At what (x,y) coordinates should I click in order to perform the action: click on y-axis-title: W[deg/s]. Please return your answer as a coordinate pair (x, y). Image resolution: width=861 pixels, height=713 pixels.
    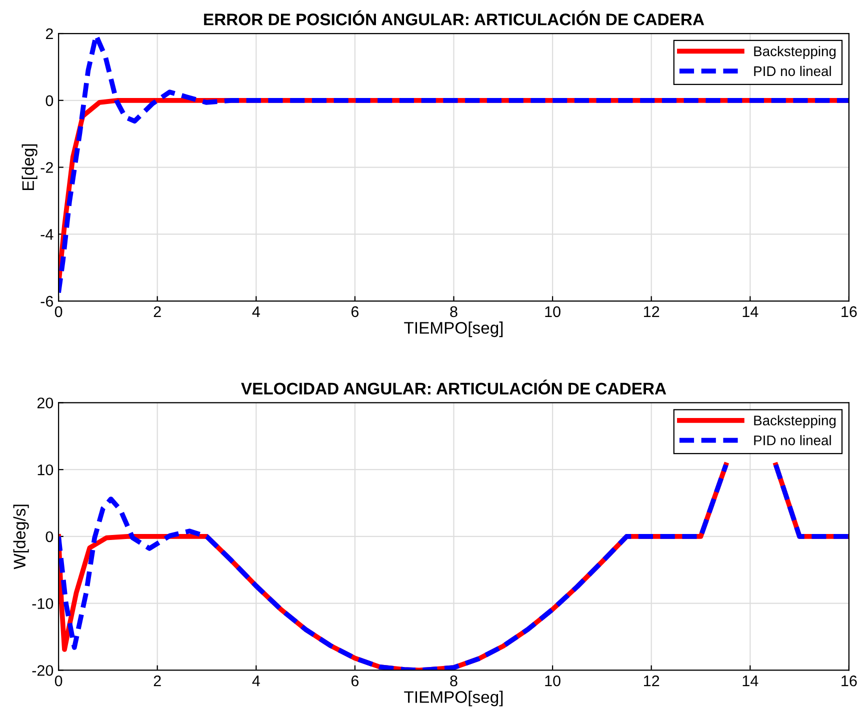
    Looking at the image, I should click on (21, 537).